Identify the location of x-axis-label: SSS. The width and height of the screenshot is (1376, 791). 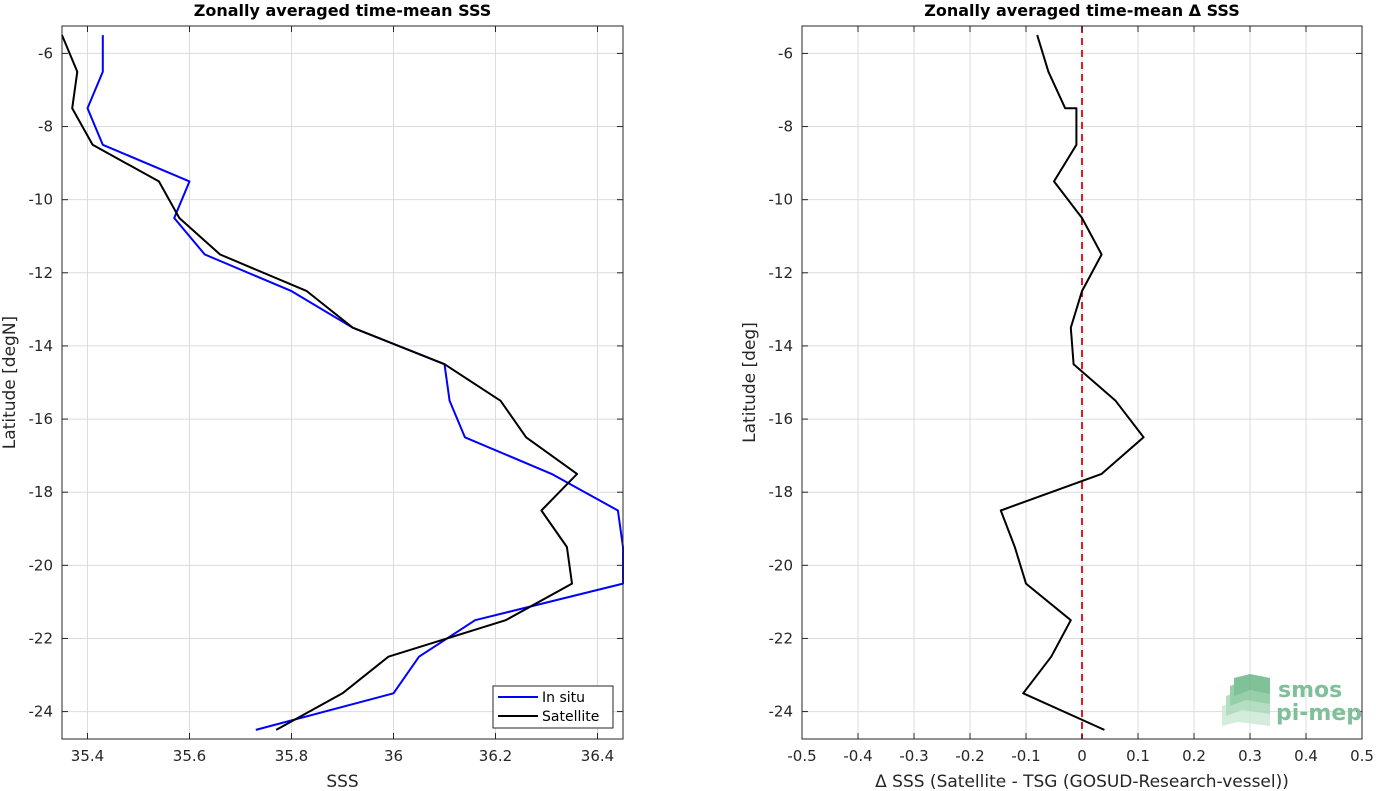
(342, 781).